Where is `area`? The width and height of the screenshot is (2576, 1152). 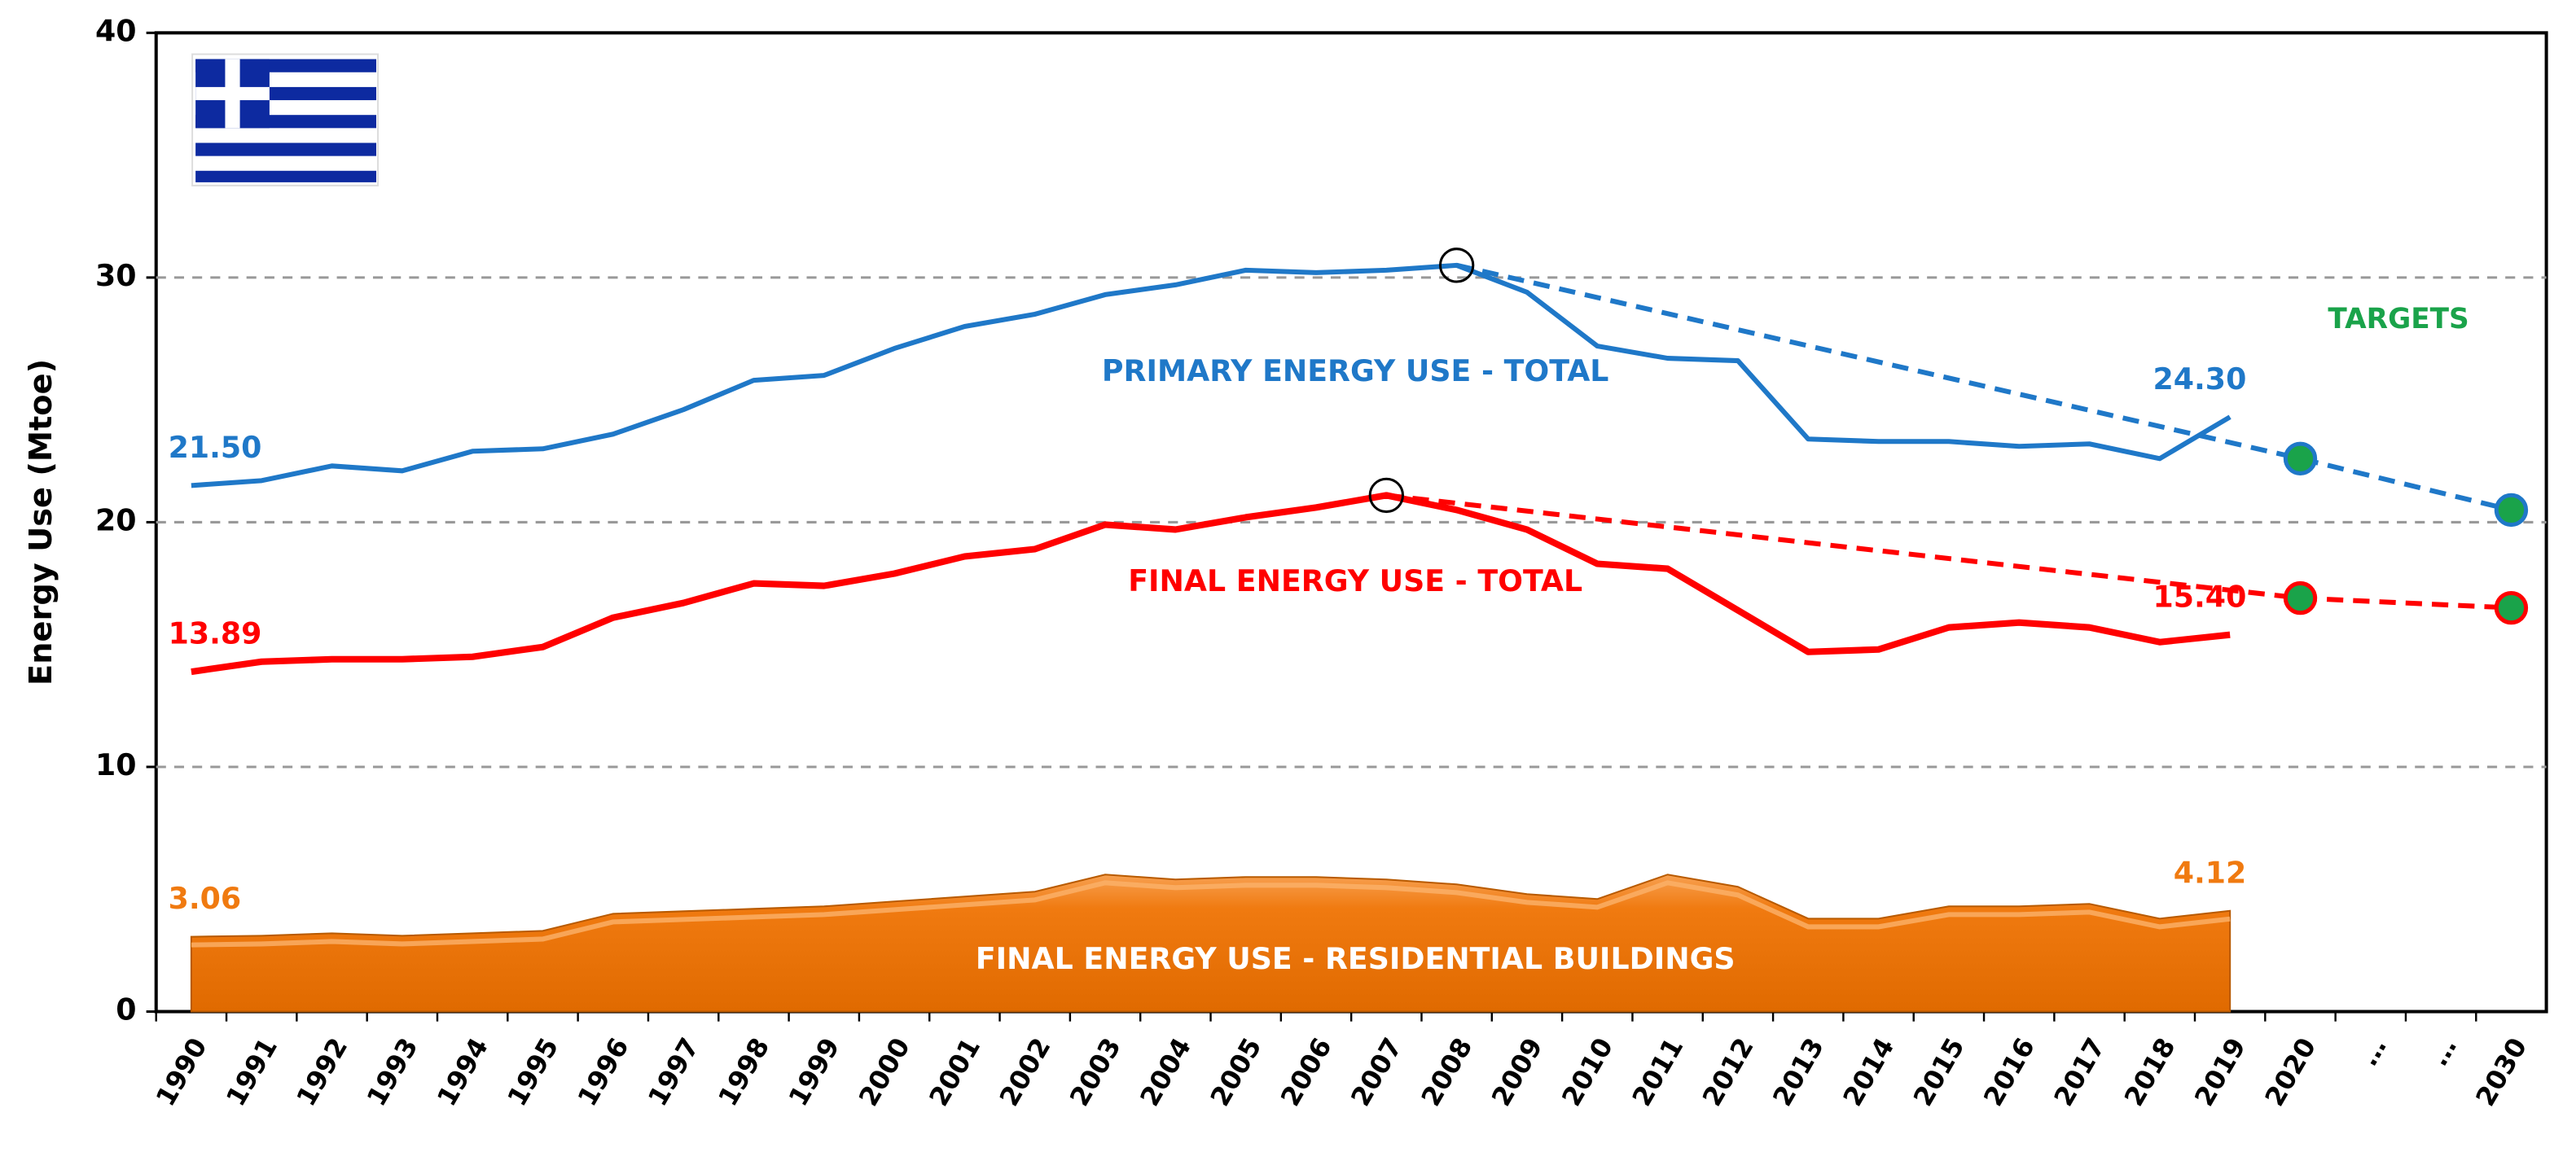
area is located at coordinates (1211, 944).